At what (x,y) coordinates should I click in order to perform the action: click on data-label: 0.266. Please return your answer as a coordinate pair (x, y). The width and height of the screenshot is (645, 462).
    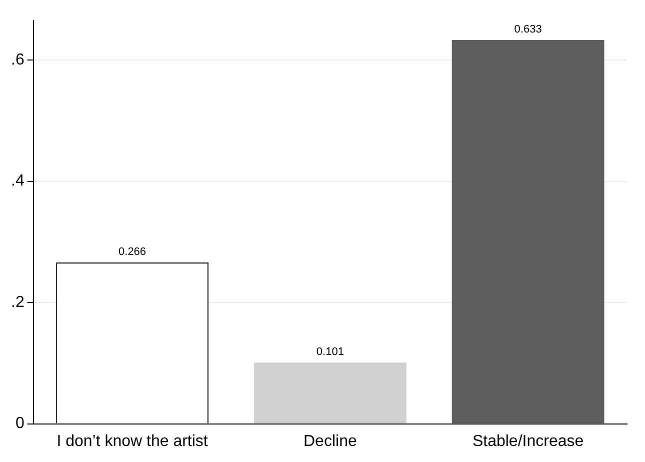
    Looking at the image, I should click on (132, 252).